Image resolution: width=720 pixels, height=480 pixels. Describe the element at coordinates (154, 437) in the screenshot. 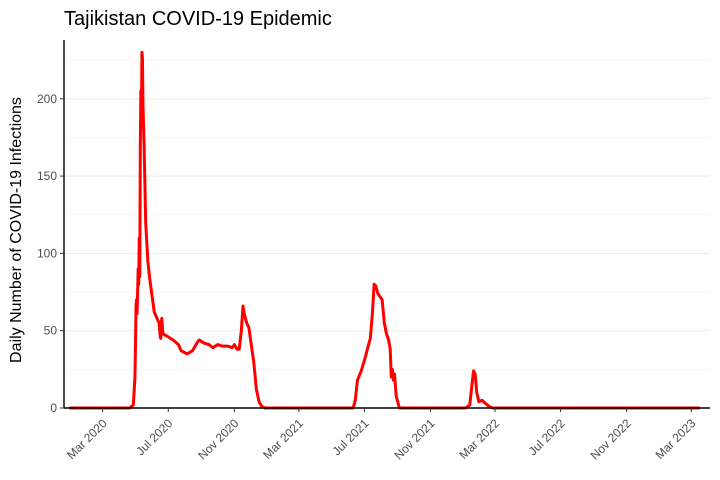

I see `x-tick-label-1: Jul 2020` at that location.